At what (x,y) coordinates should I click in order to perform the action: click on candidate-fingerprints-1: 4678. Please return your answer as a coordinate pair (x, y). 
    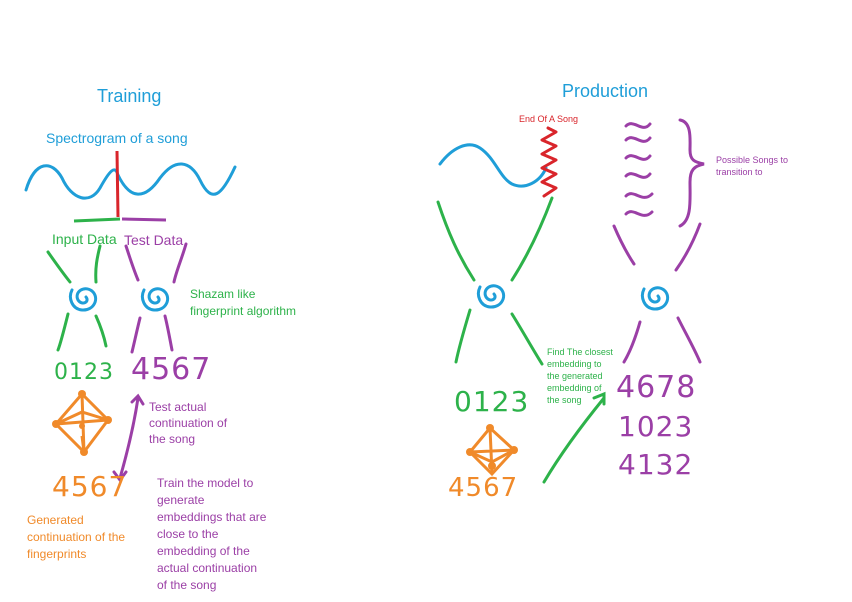
    Looking at the image, I should click on (656, 387).